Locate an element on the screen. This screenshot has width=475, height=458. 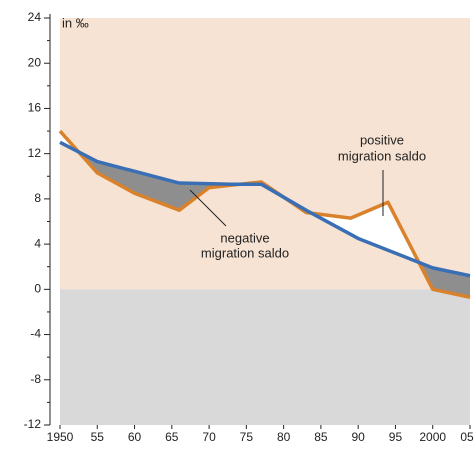
x-tick-label: 1950 is located at coordinates (60, 437).